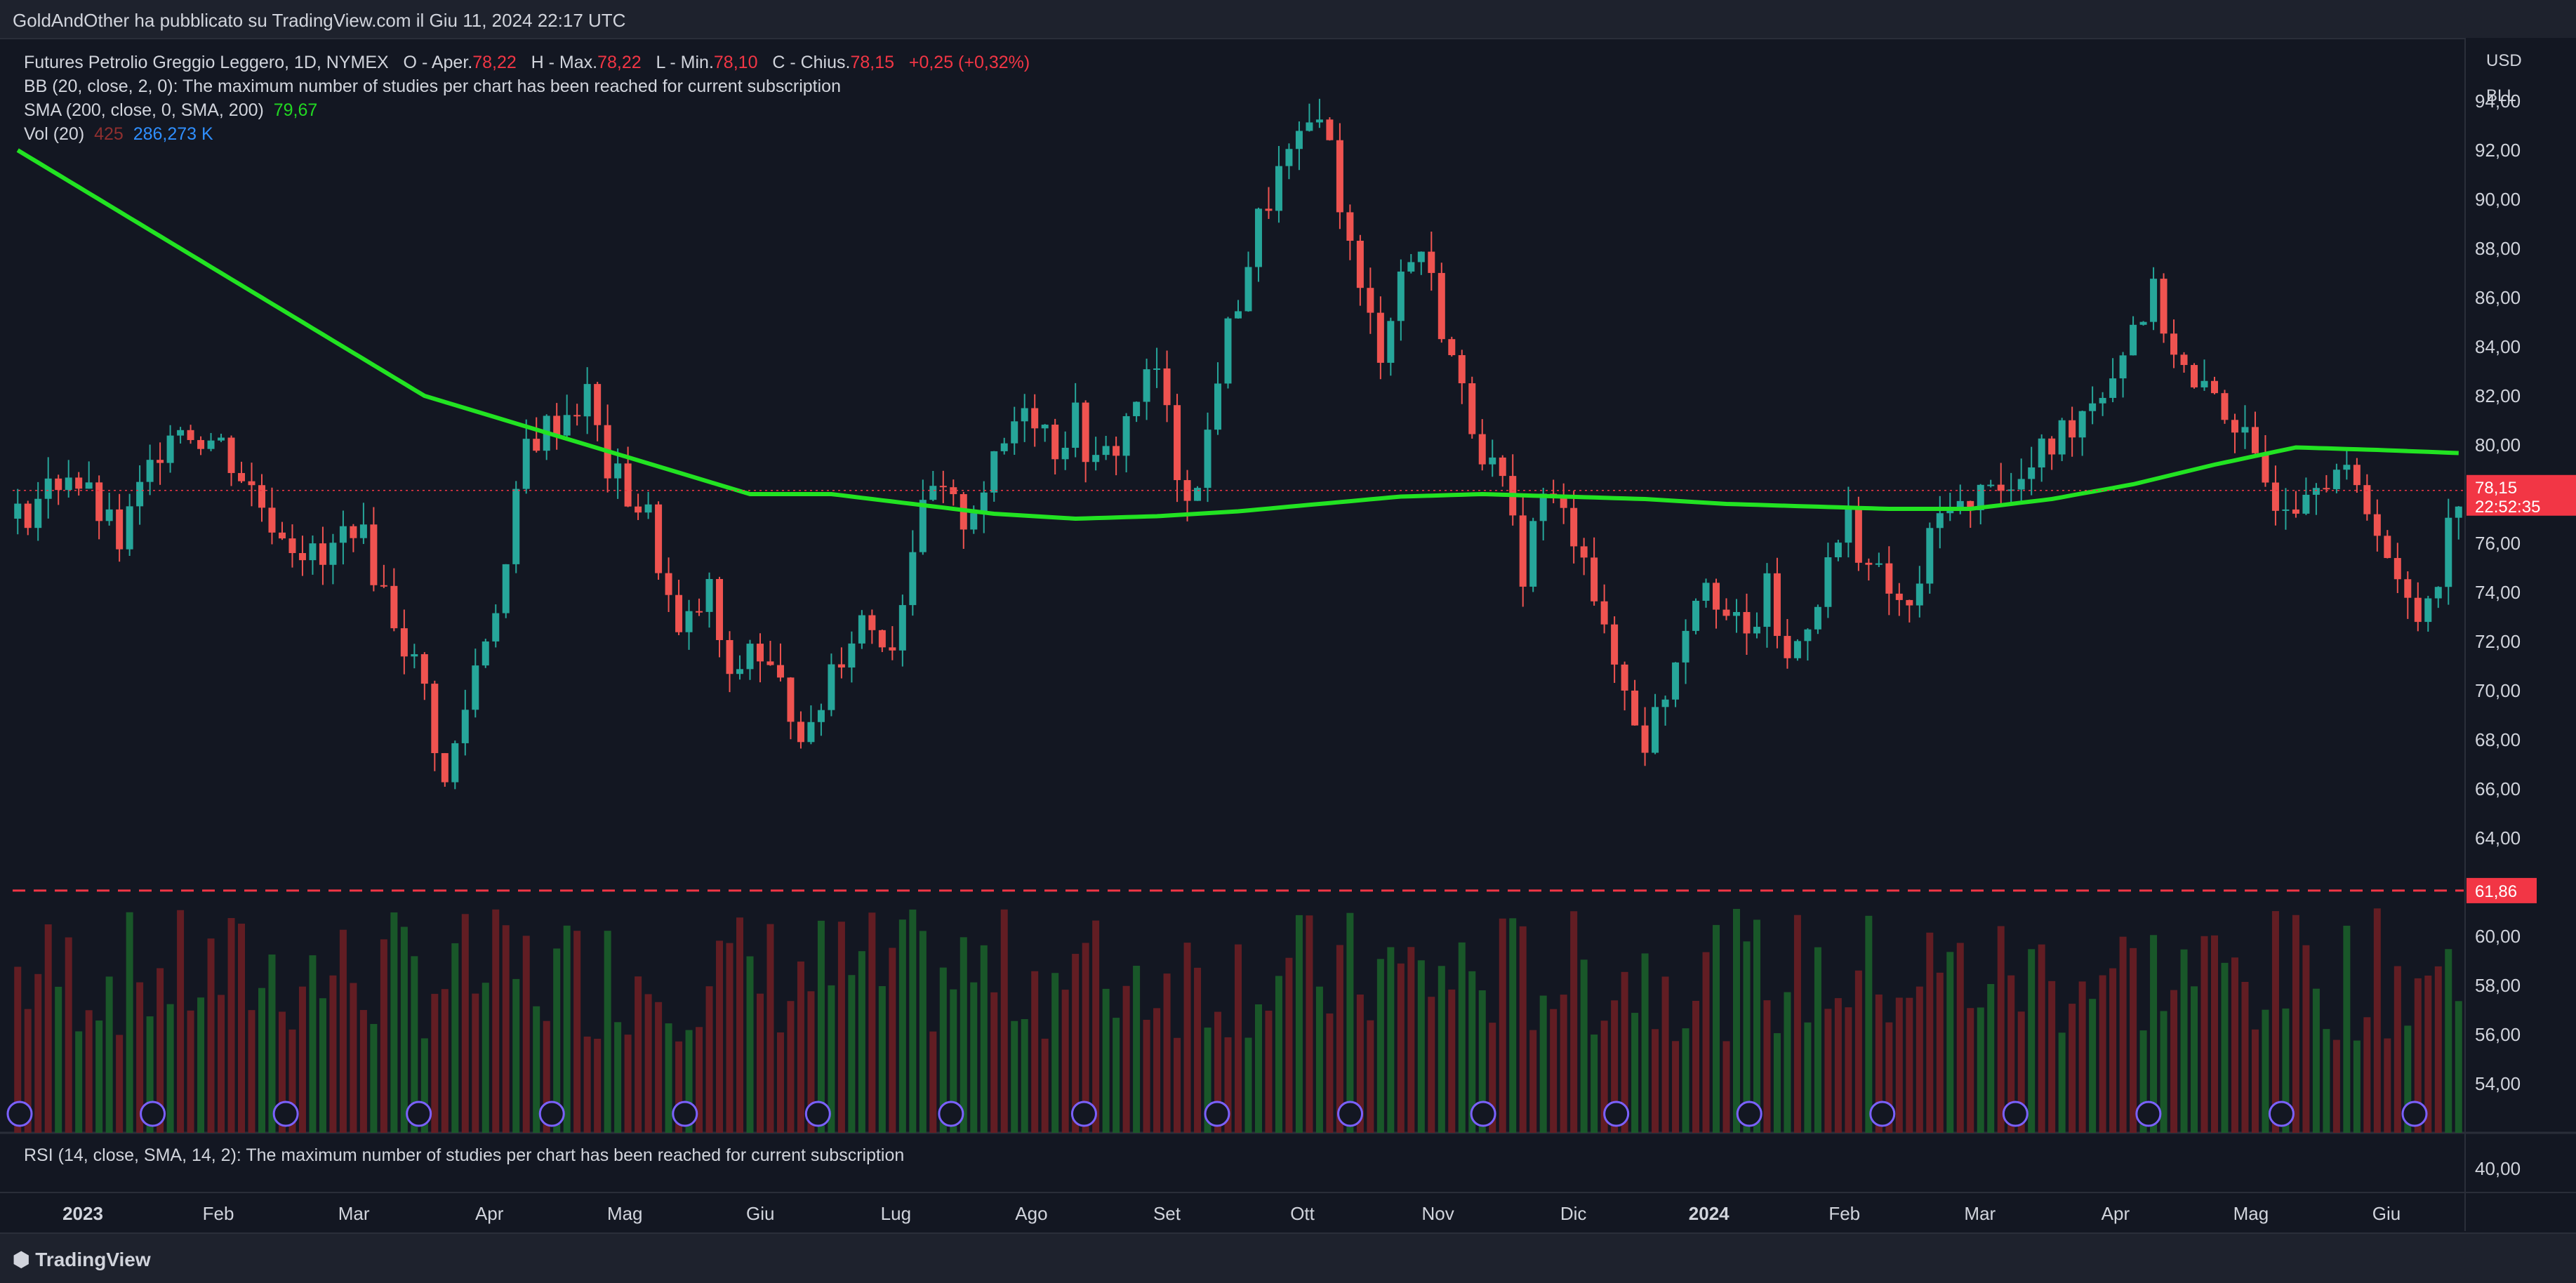 The width and height of the screenshot is (2576, 1283). I want to click on x-tick-label: Mar, so click(354, 1213).